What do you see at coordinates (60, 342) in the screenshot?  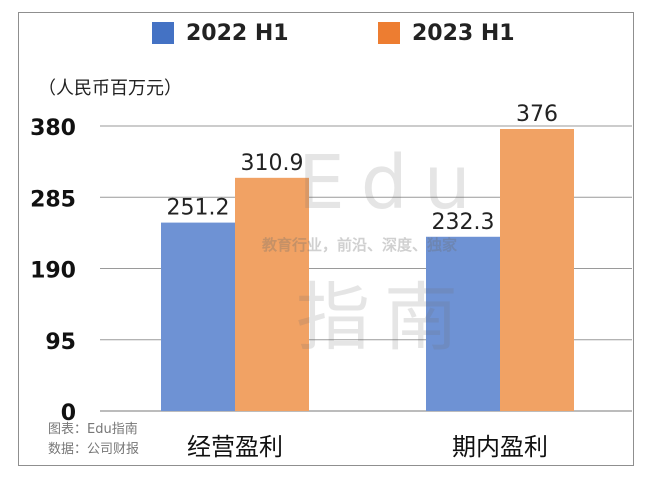 I see `y-tick-label: 95` at bounding box center [60, 342].